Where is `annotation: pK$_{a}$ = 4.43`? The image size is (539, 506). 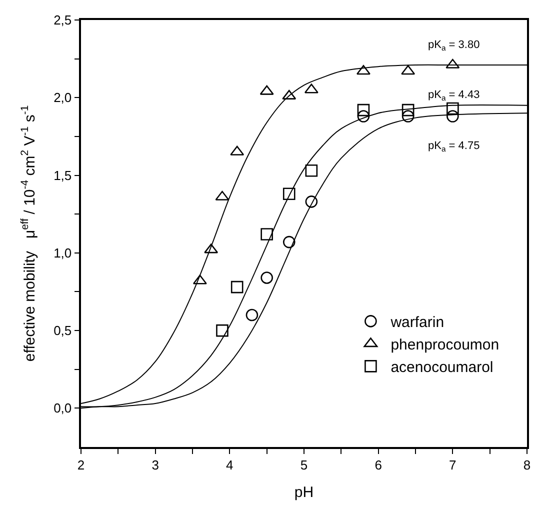
annotation: pK$_{a}$ = 4.43 is located at coordinates (454, 95).